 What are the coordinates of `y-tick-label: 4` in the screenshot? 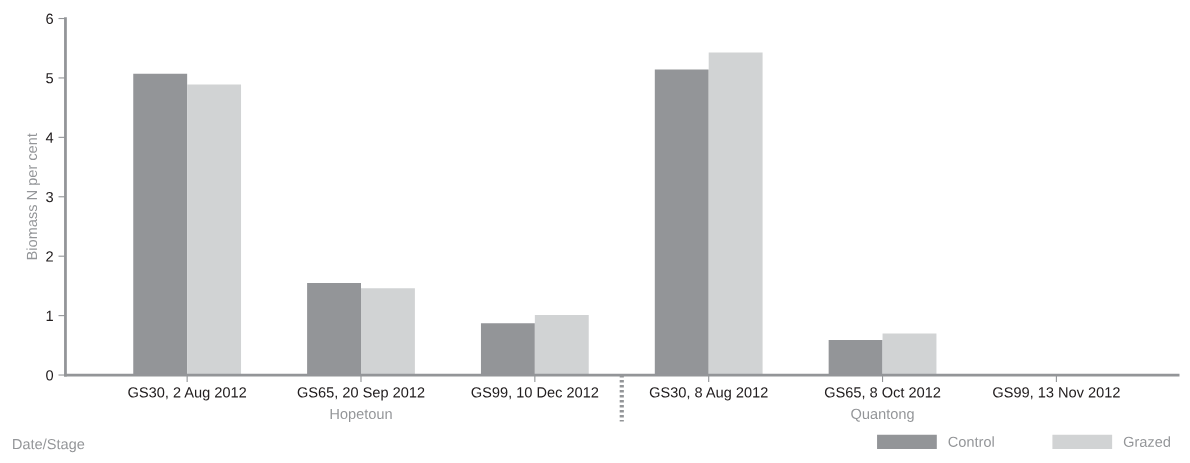 It's located at (49, 137).